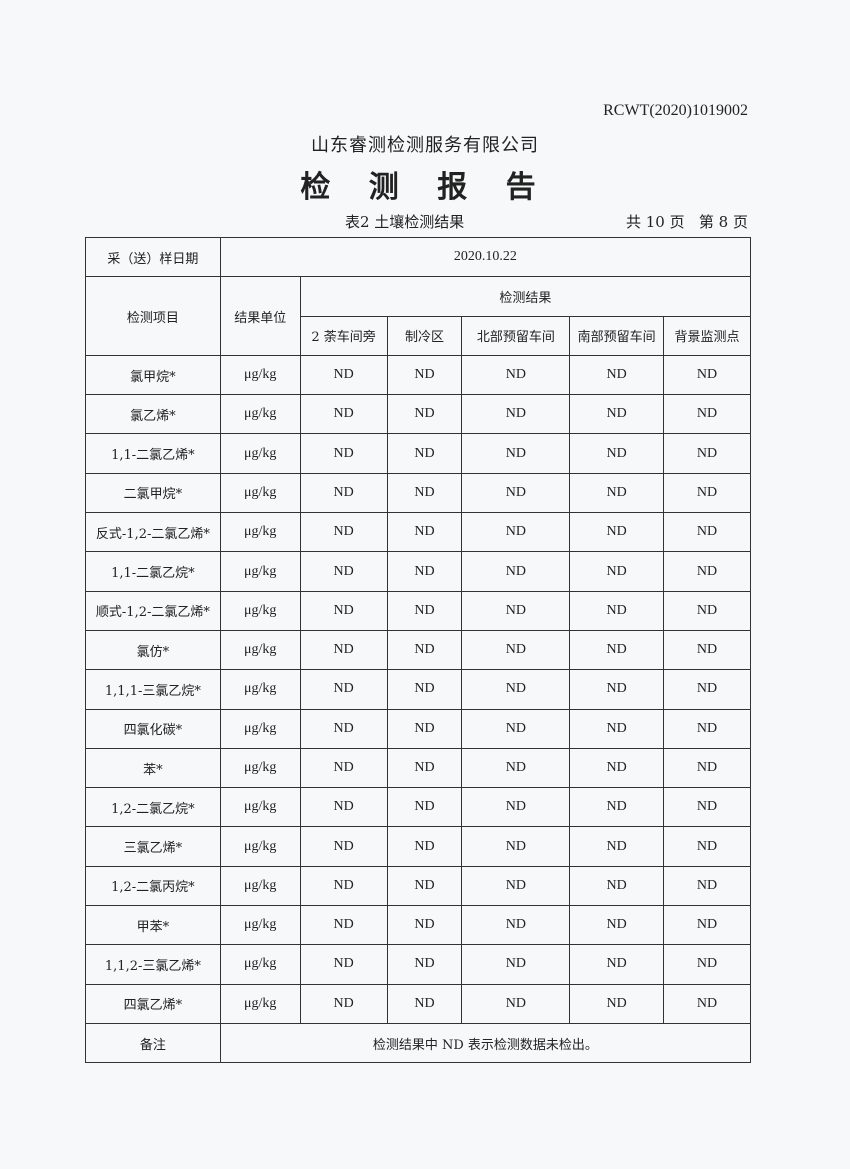  Describe the element at coordinates (516, 335) in the screenshot. I see `site-header: 北部预留车间` at that location.